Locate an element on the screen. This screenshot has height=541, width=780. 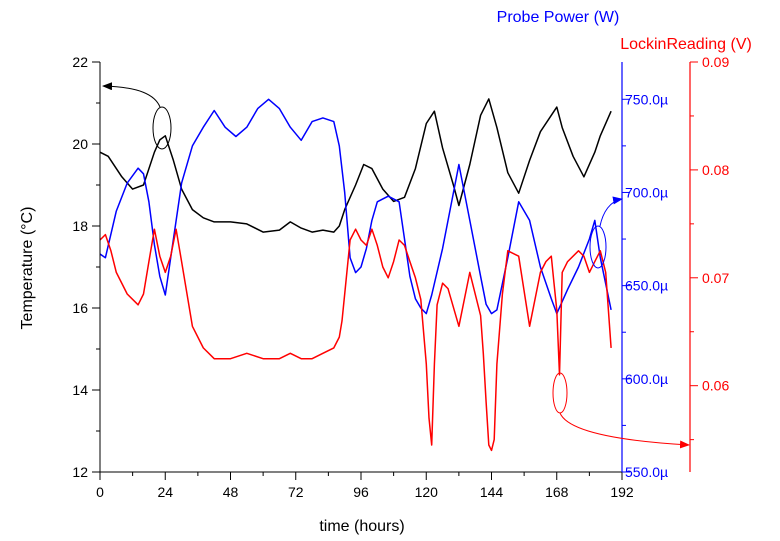
x-tick-label: 96 is located at coordinates (361, 492).